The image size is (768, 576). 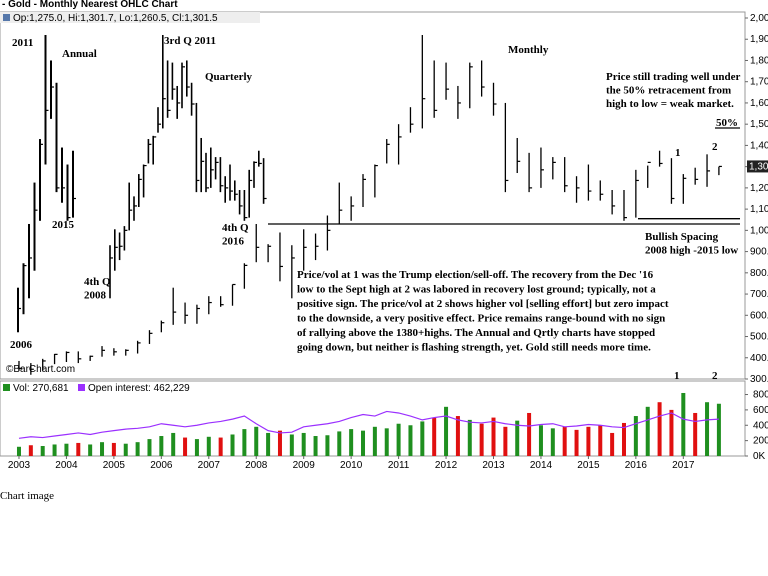 What do you see at coordinates (256, 465) in the screenshot?
I see `x-tick-label: 2008` at bounding box center [256, 465].